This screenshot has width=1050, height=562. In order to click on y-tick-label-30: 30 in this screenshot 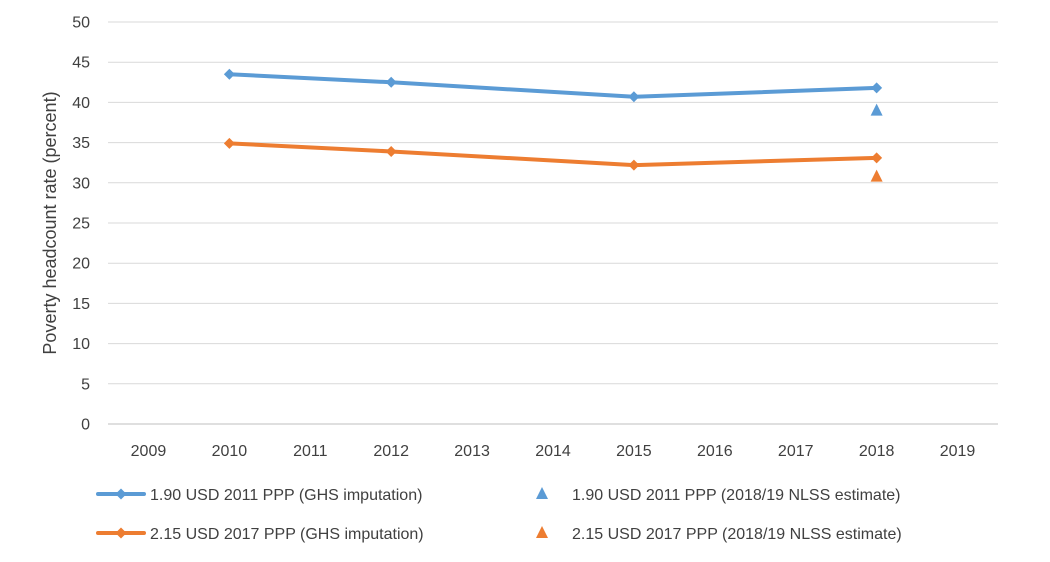, I will do `click(81, 183)`.